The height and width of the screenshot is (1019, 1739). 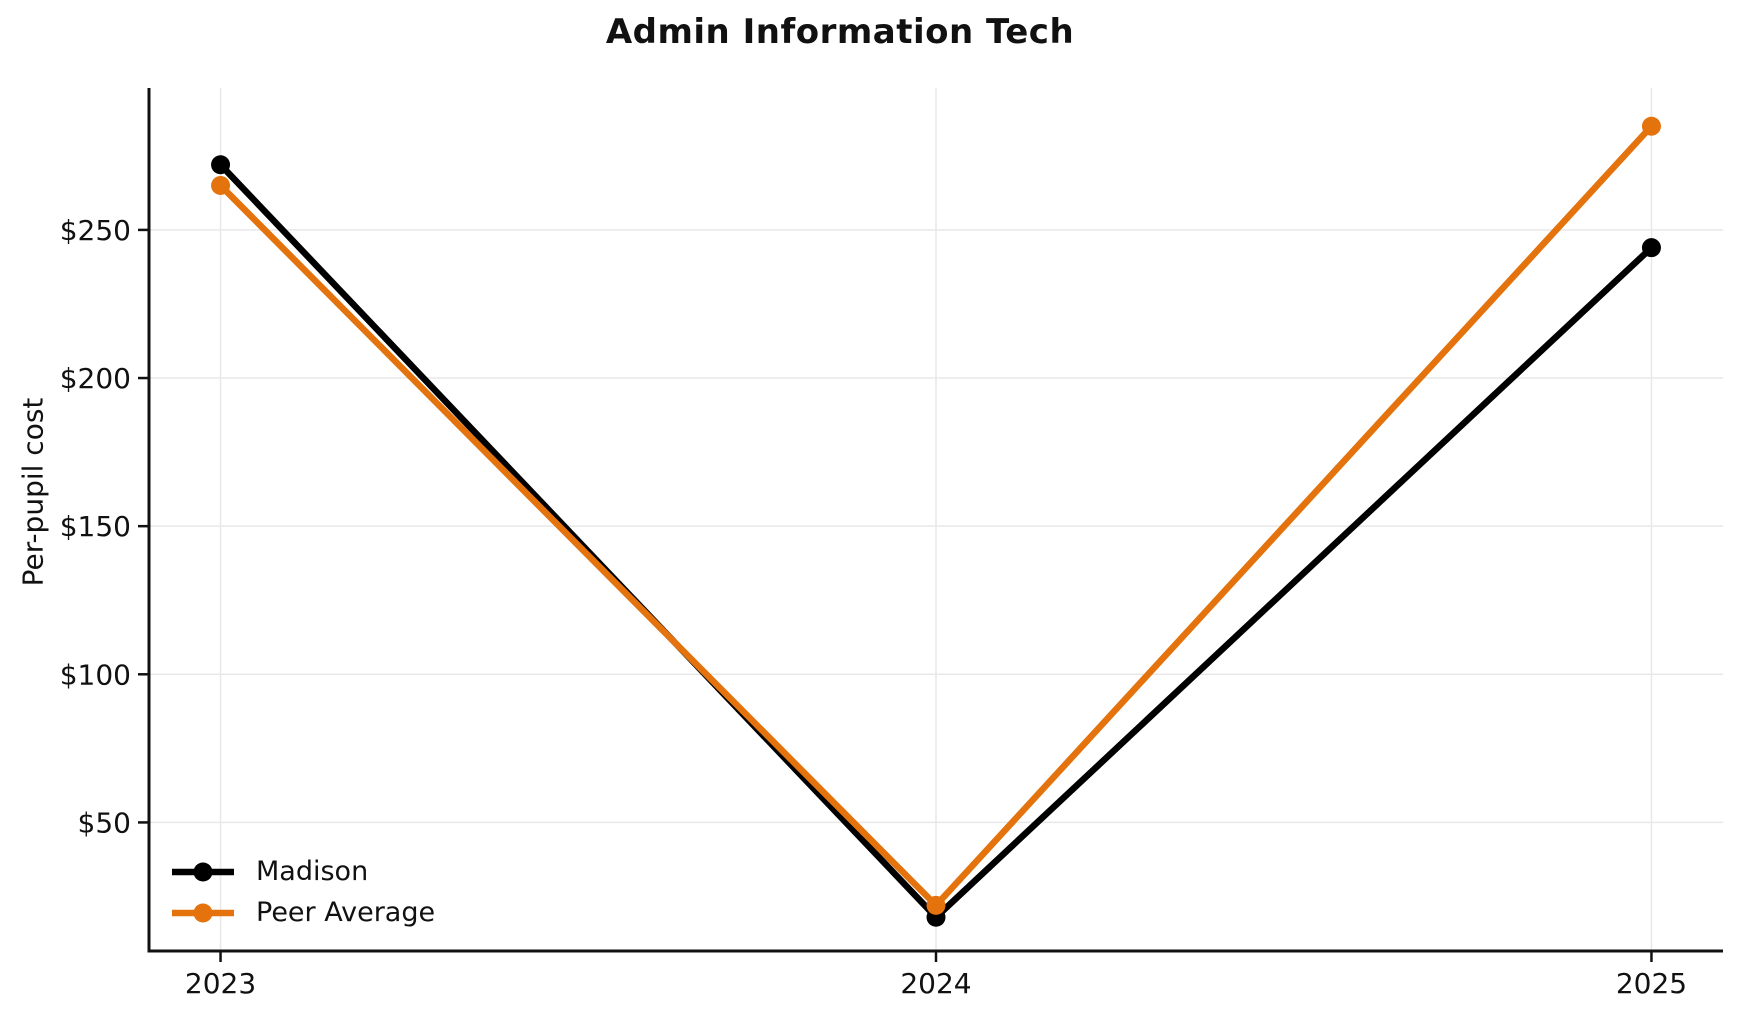 What do you see at coordinates (220, 983) in the screenshot?
I see `x-tick-label: 2023` at bounding box center [220, 983].